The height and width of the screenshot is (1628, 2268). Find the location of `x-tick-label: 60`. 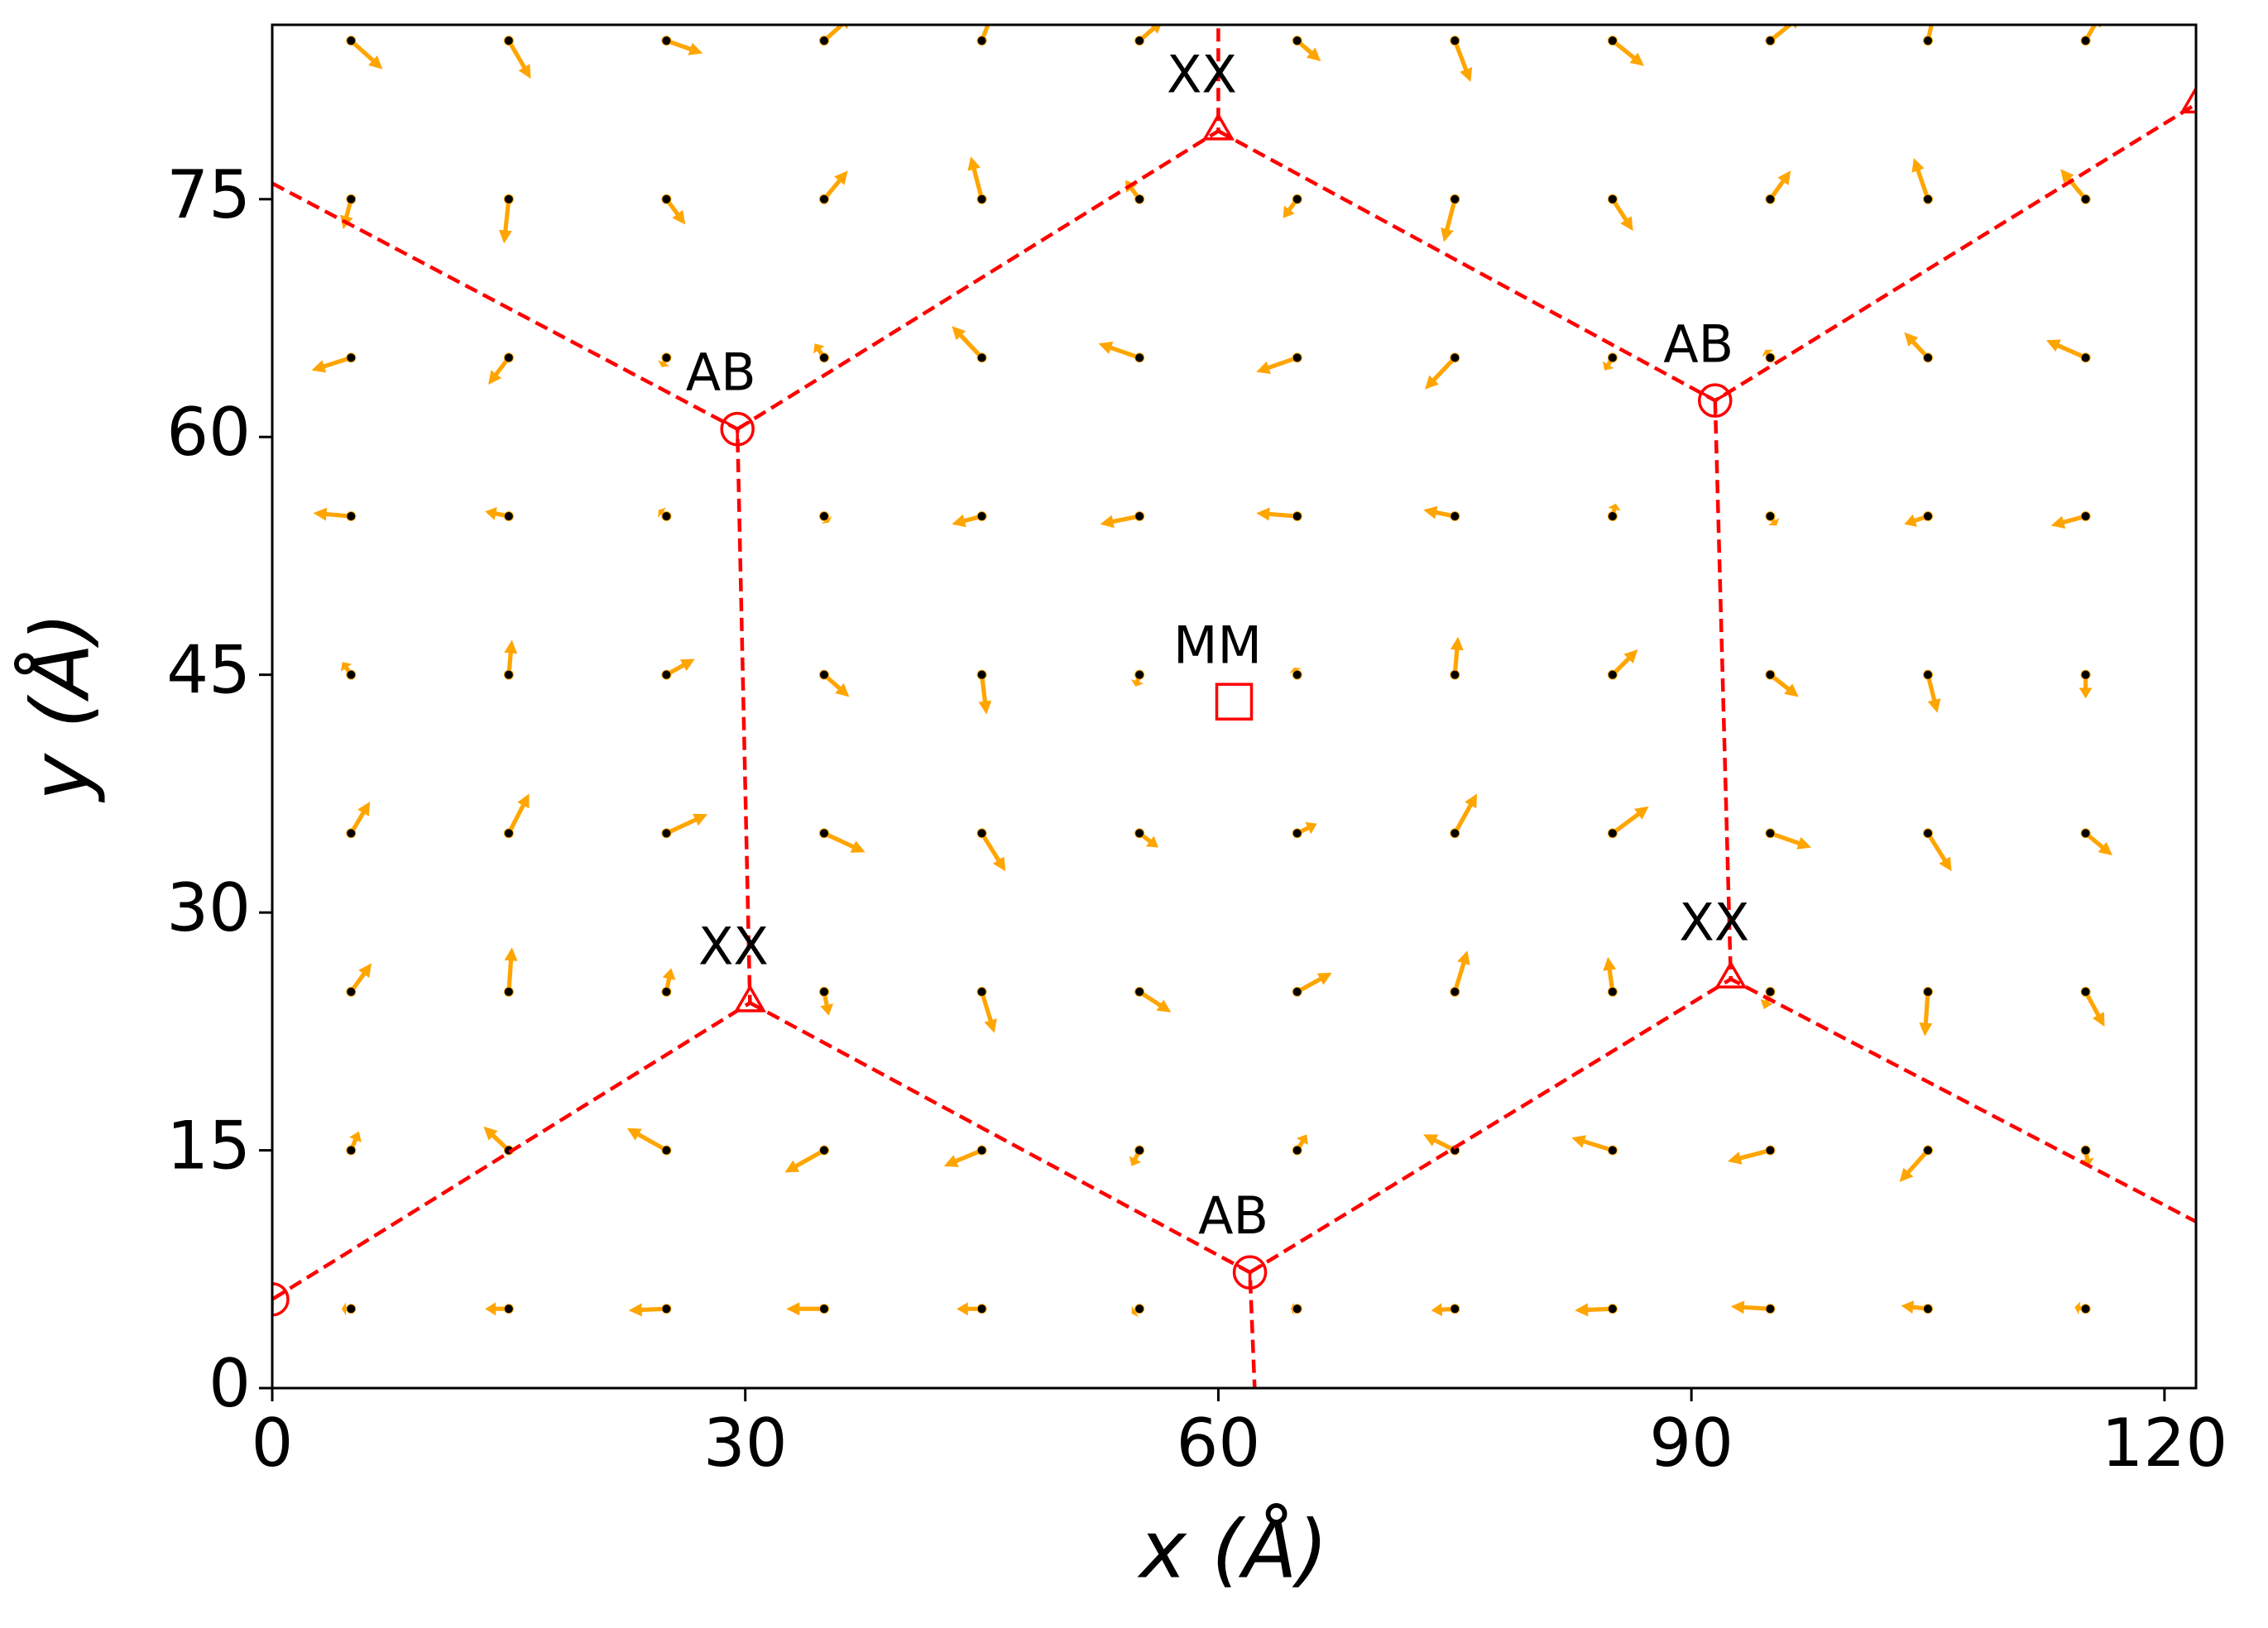

x-tick-label: 60 is located at coordinates (1219, 1444).